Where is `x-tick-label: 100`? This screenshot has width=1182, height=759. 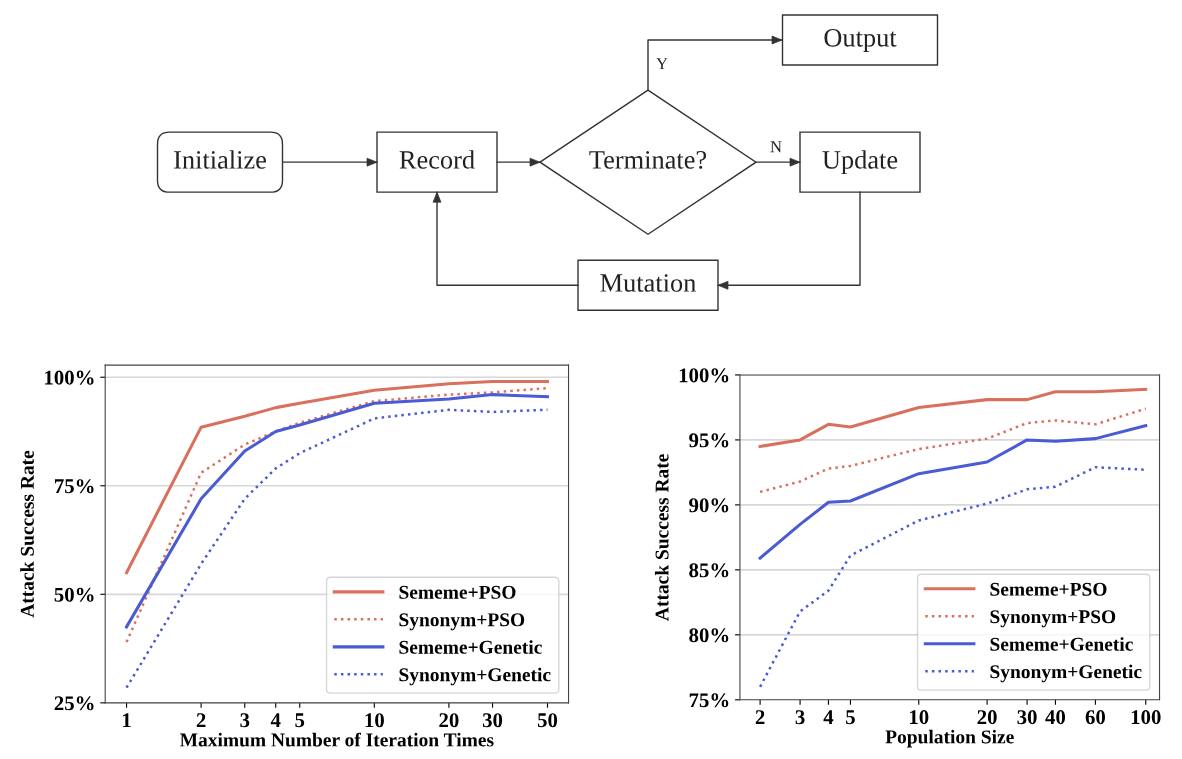 x-tick-label: 100 is located at coordinates (1146, 717).